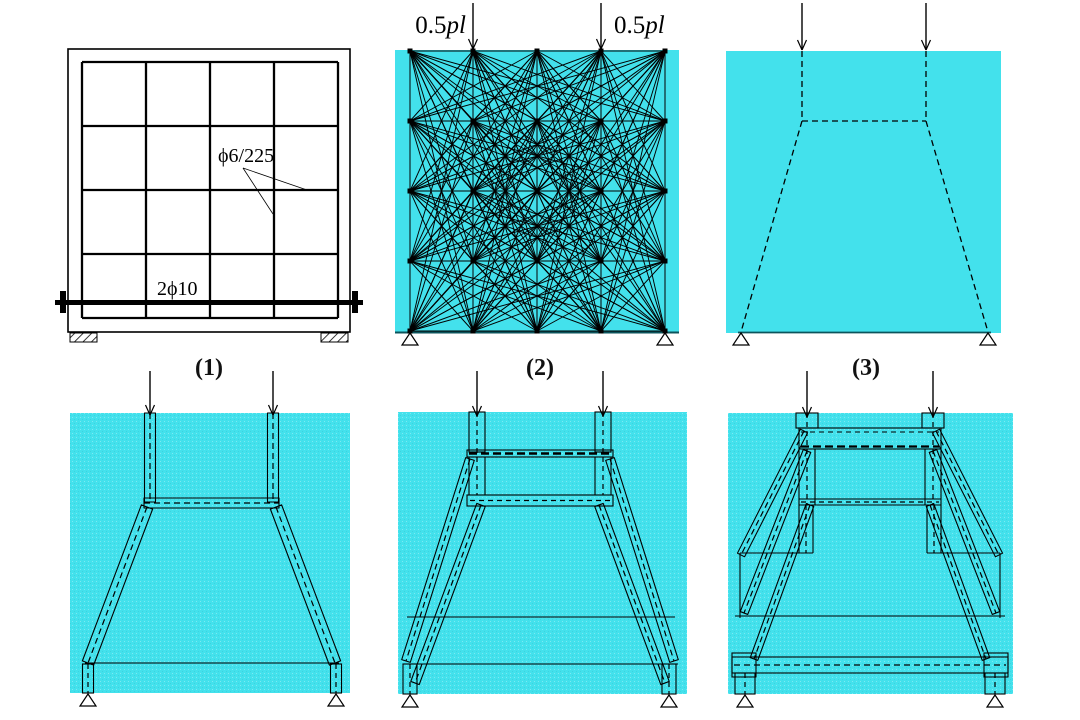 This screenshot has height=720, width=1080. I want to click on optimal-topology-drawing, so click(863, 174).